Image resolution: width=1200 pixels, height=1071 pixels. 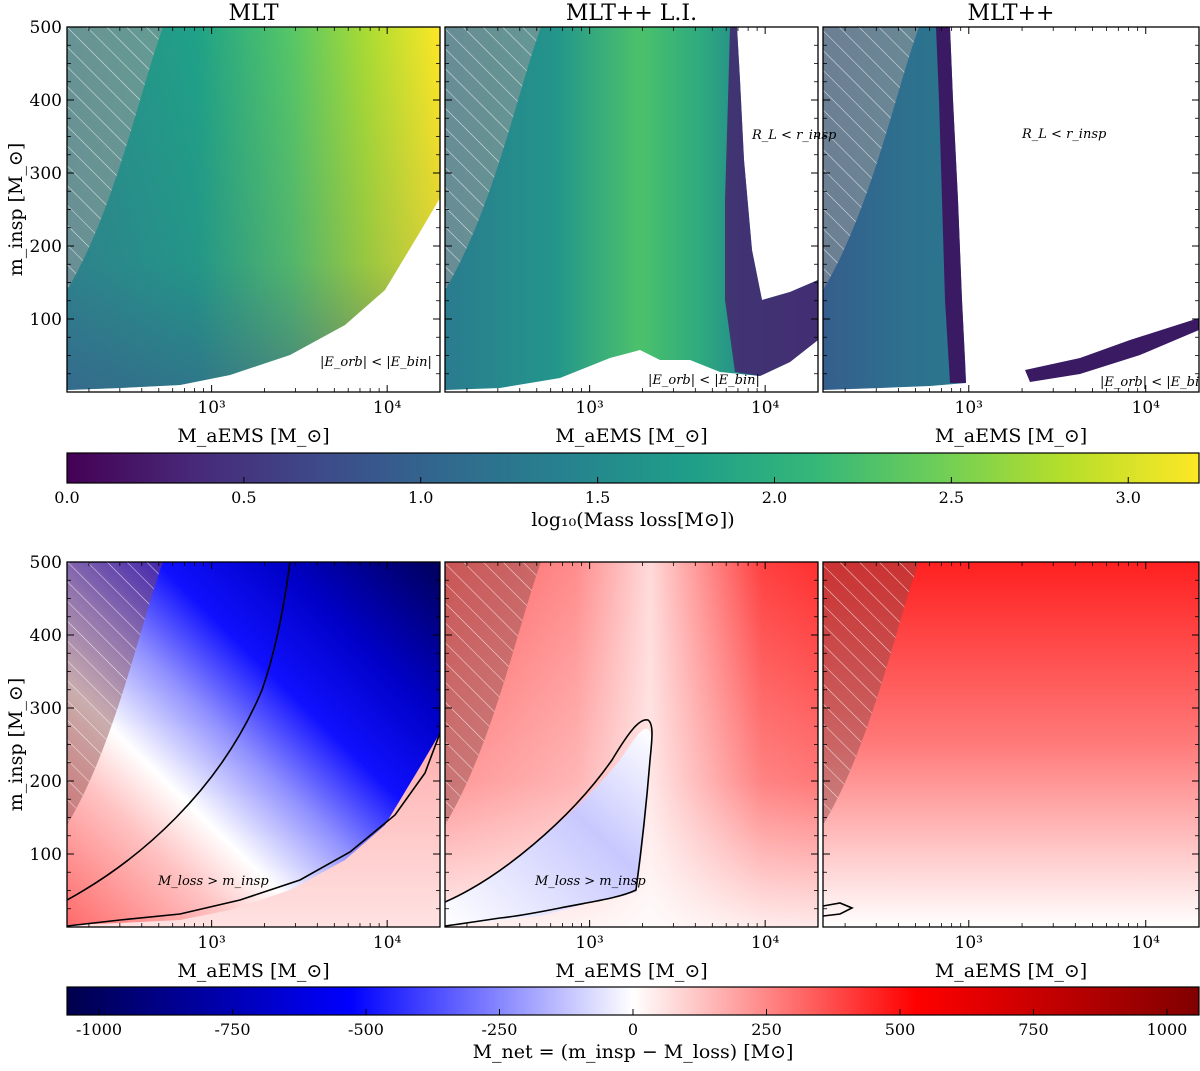 What do you see at coordinates (794, 135) in the screenshot?
I see `annotation-li-top-a: R_L < r_insp` at bounding box center [794, 135].